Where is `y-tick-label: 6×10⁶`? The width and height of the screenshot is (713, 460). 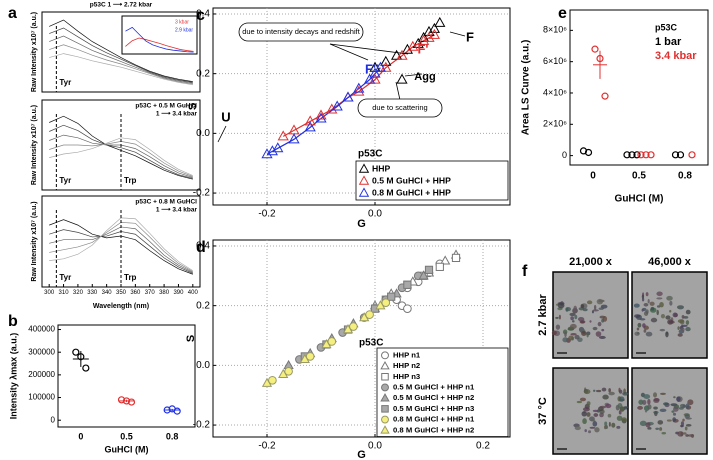
y-tick-label: 6×10⁶ is located at coordinates (555, 61).